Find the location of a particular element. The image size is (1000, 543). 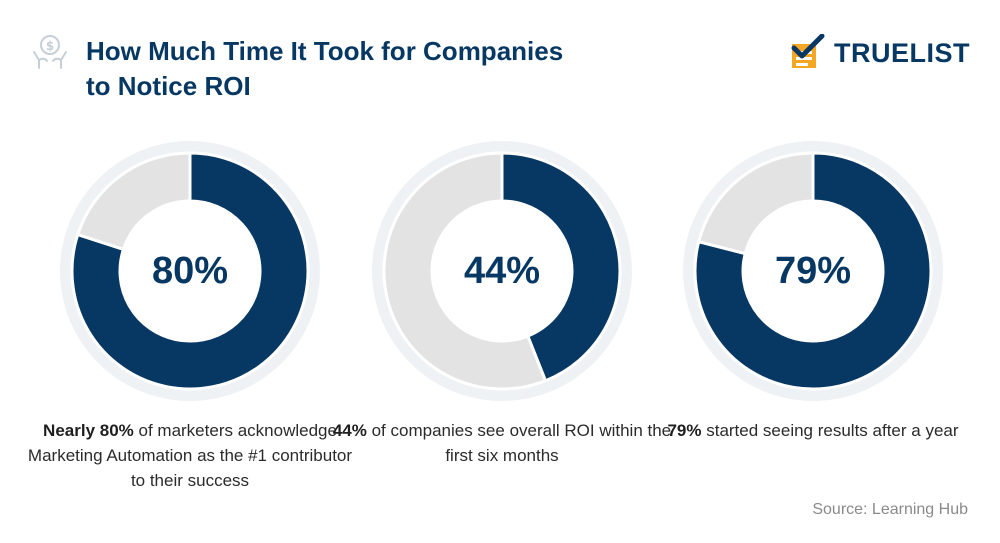

donut-1-hole is located at coordinates (190, 271).